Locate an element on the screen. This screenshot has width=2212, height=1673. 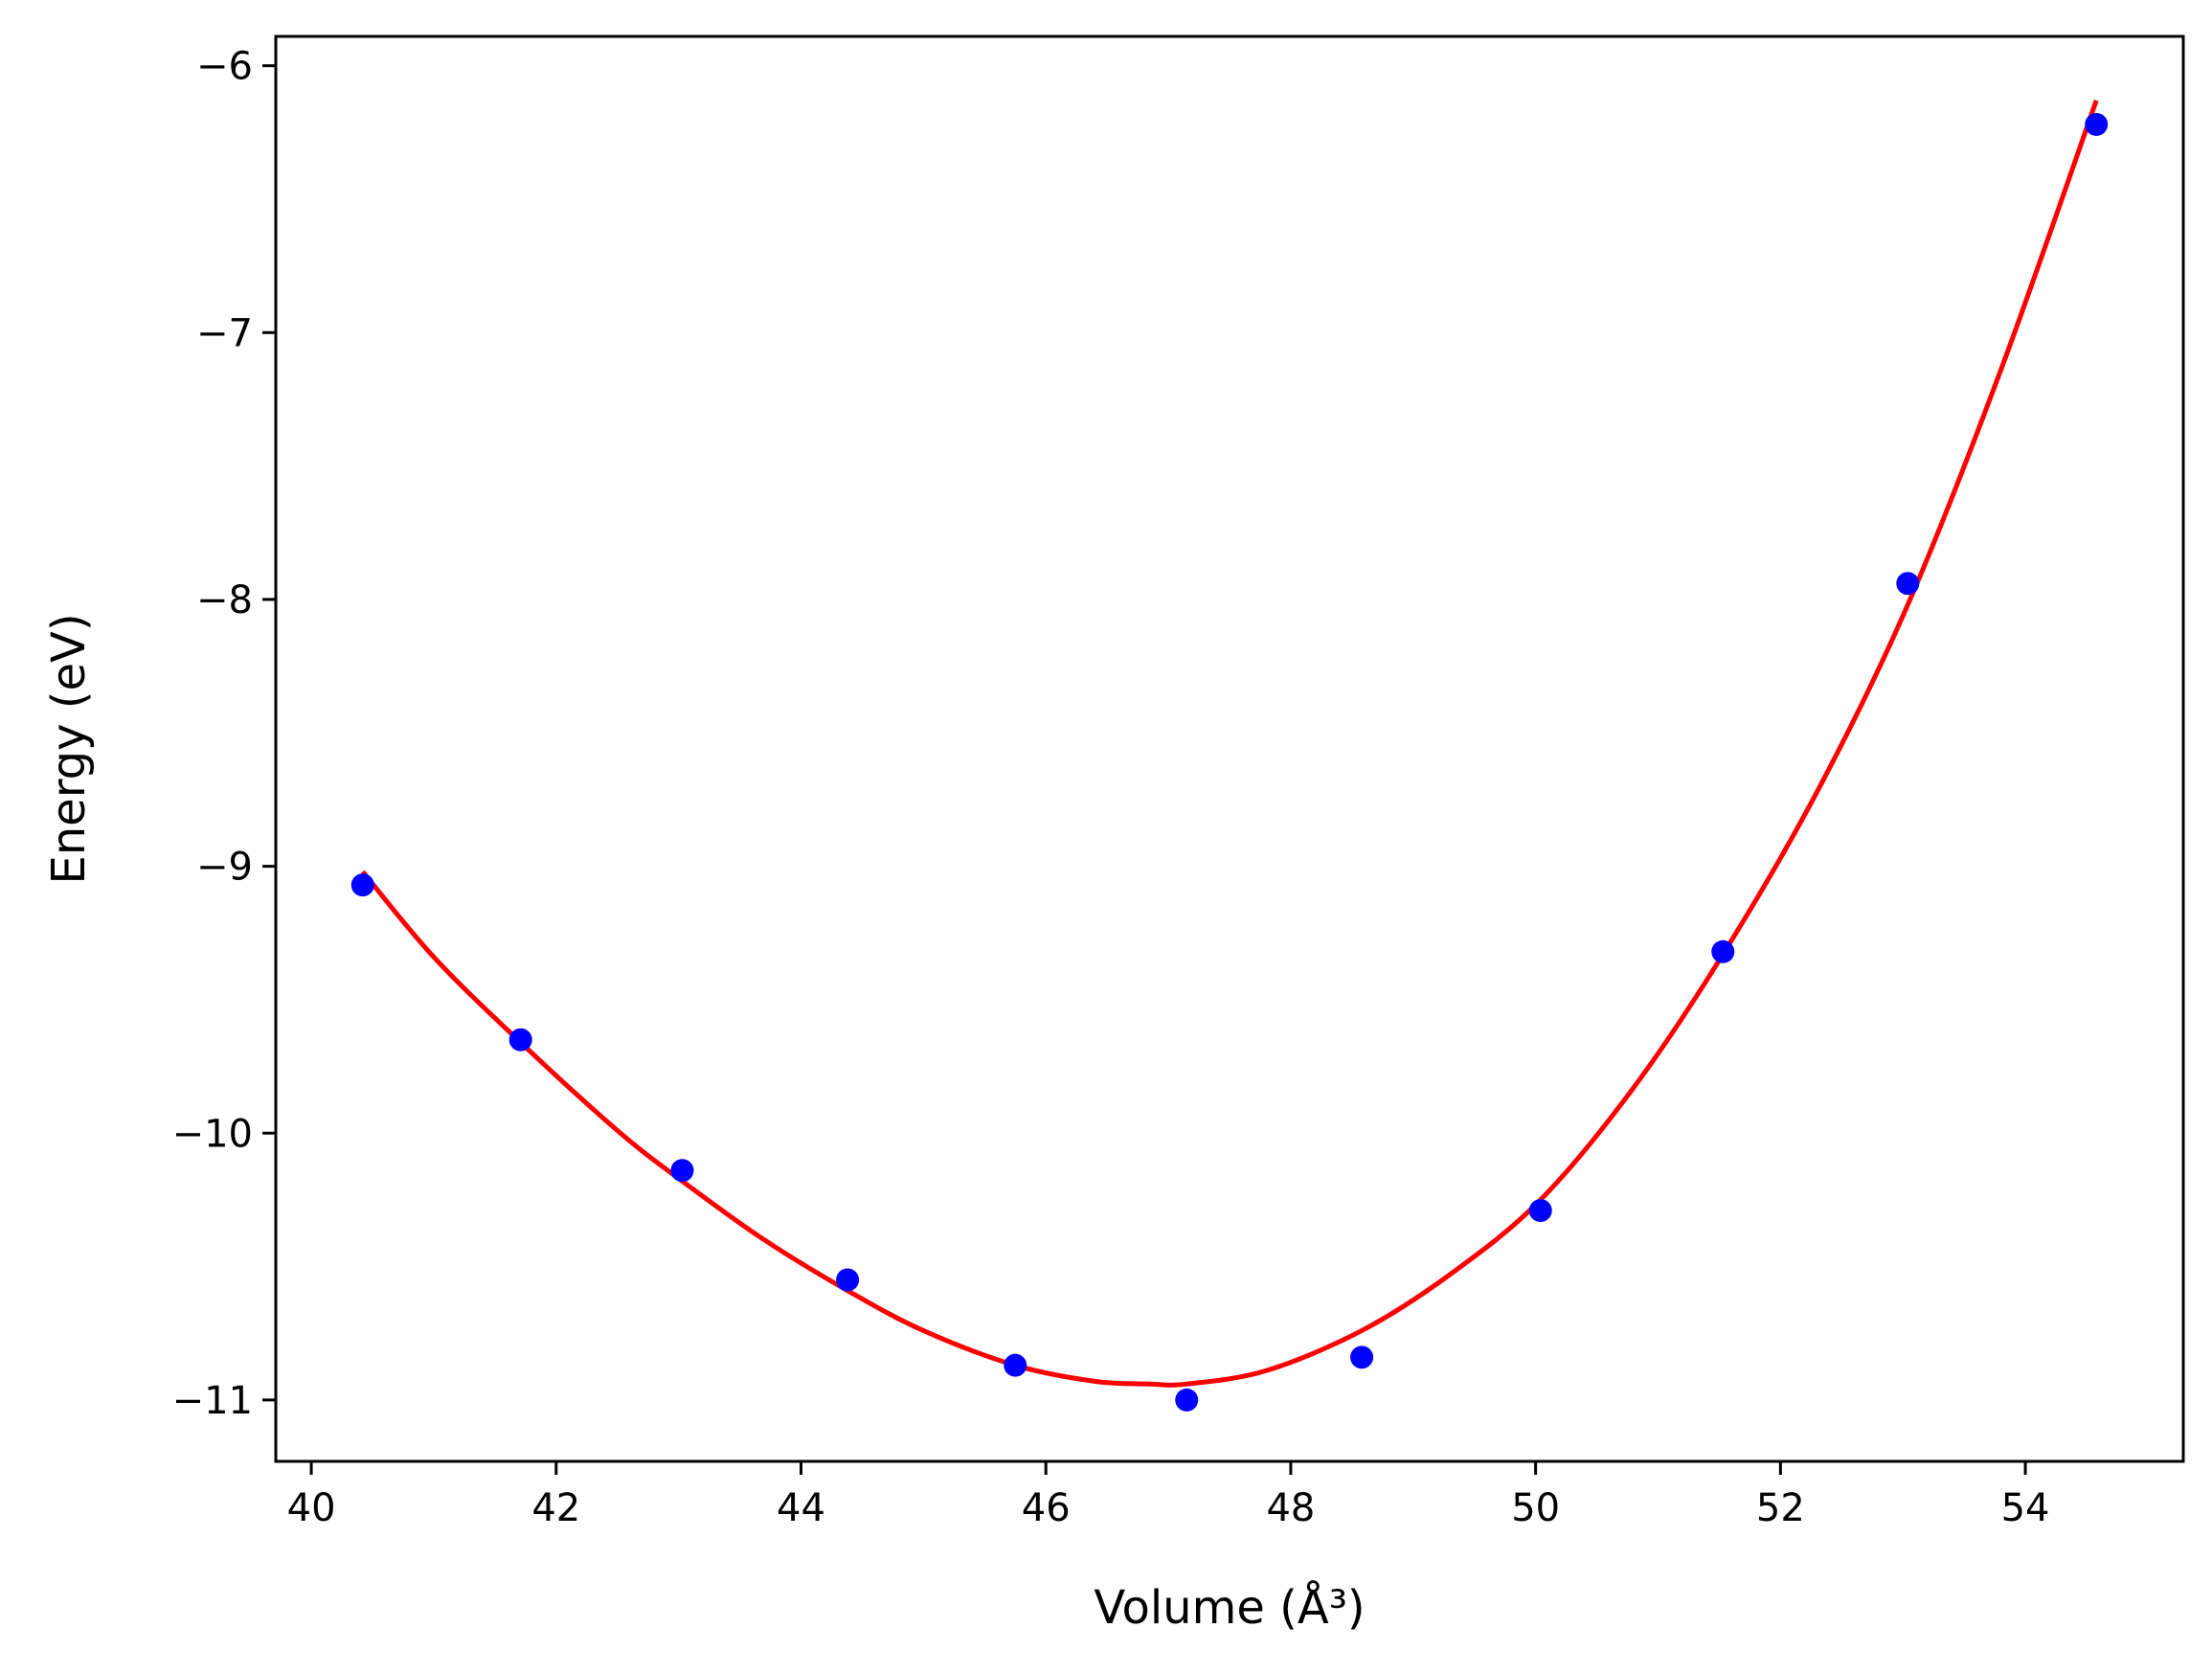
x-tick-label: 42 is located at coordinates (555, 1508).